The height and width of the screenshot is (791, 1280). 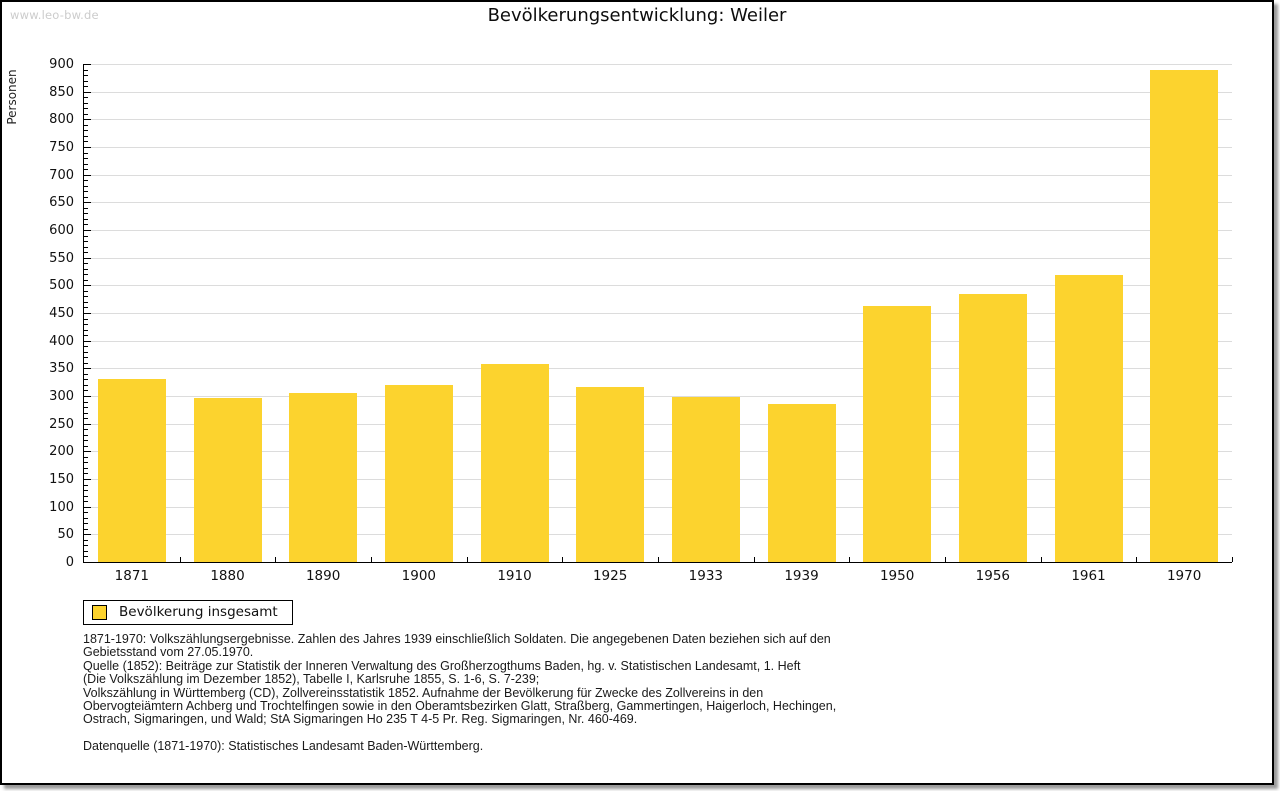 I want to click on x-tick-label: 1900, so click(x=418, y=576).